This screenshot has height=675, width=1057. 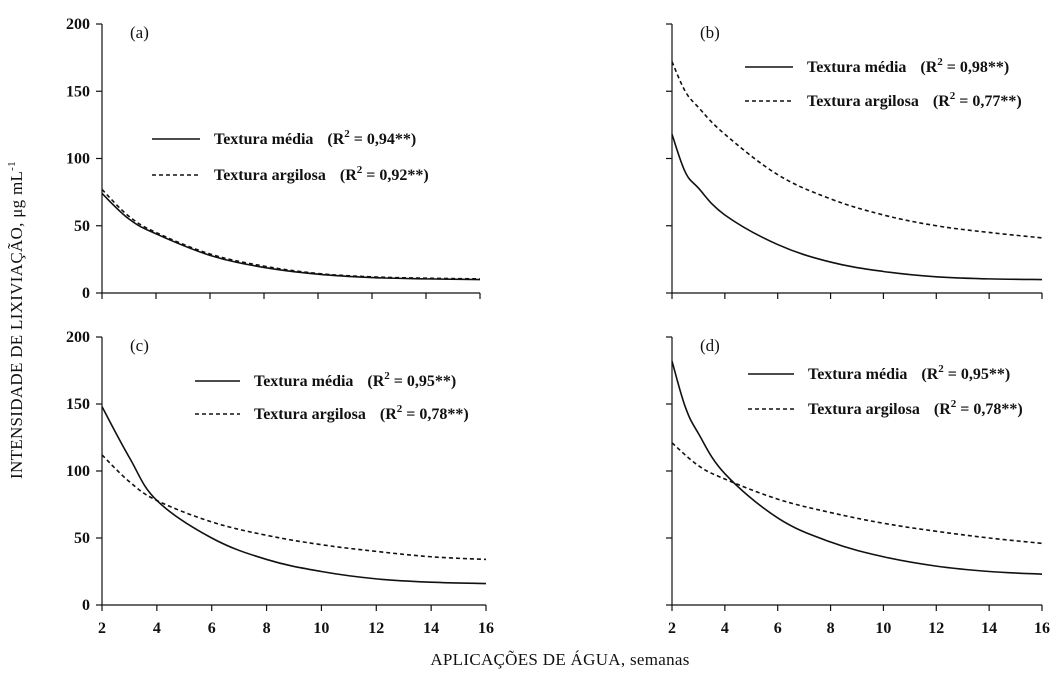 What do you see at coordinates (315, 138) in the screenshot?
I see `legend-entry: Textura média (R2 = 0,94**)` at bounding box center [315, 138].